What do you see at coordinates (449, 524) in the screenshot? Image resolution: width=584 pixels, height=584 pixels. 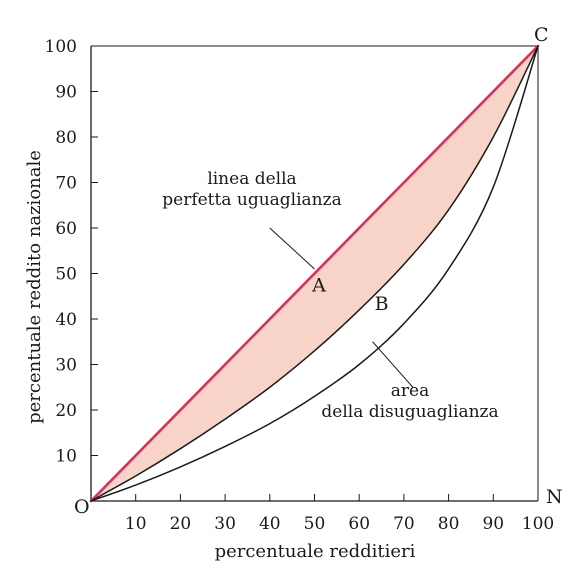 I see `x-tick-label: 80` at bounding box center [449, 524].